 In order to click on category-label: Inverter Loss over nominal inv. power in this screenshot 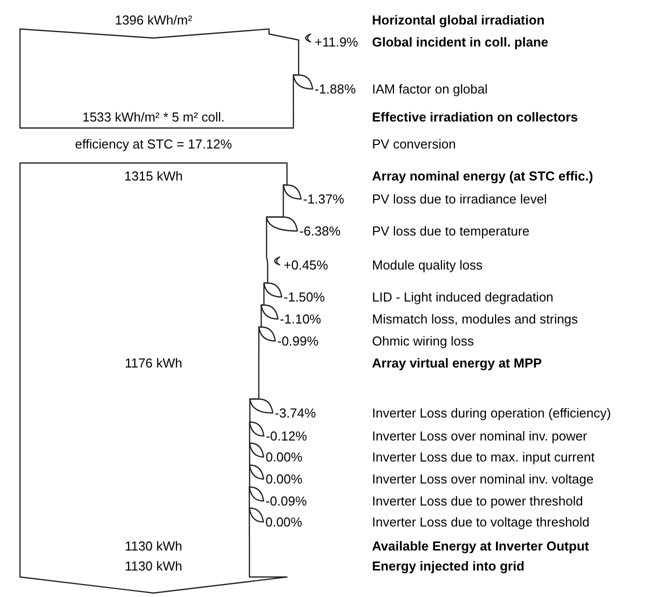, I will do `click(480, 436)`.